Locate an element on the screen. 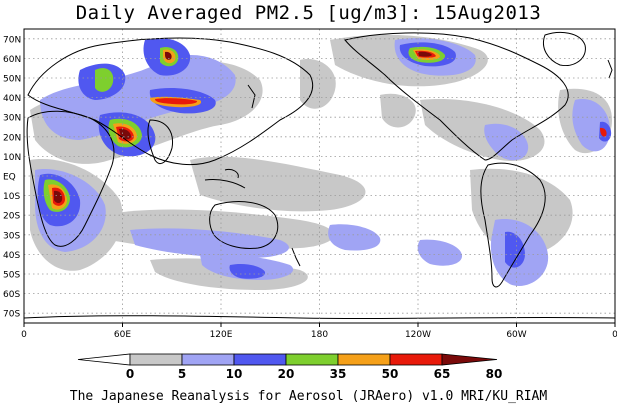 This screenshot has height=410, width=617. north-america-outline is located at coordinates (456, 96).